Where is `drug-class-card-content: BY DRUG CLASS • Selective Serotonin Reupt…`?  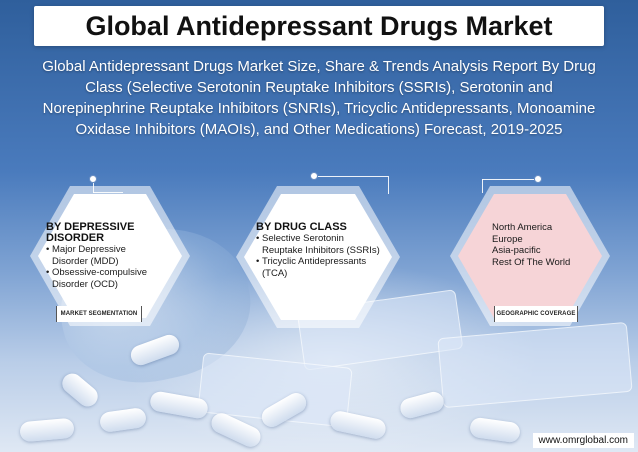 drug-class-card-content: BY DRUG CLASS • Selective Serotonin Reupt… is located at coordinates (321, 250).